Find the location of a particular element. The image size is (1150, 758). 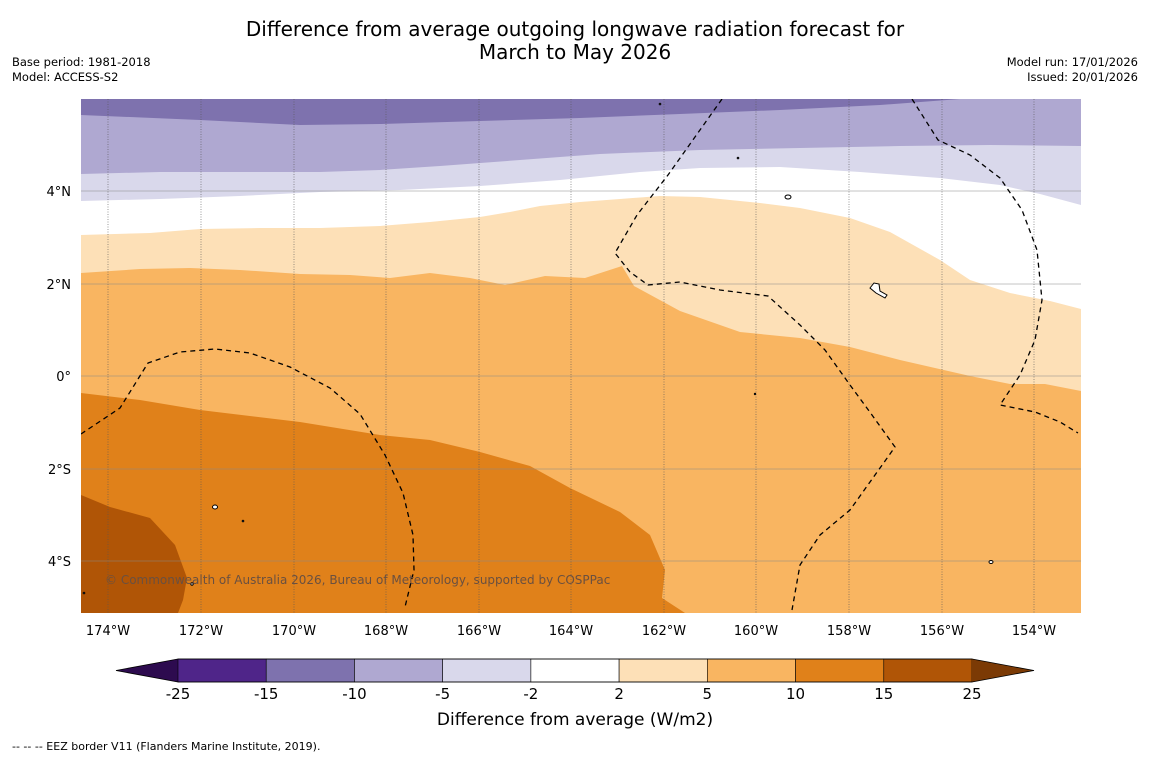

colorbar-extend-high is located at coordinates (1003, 670).